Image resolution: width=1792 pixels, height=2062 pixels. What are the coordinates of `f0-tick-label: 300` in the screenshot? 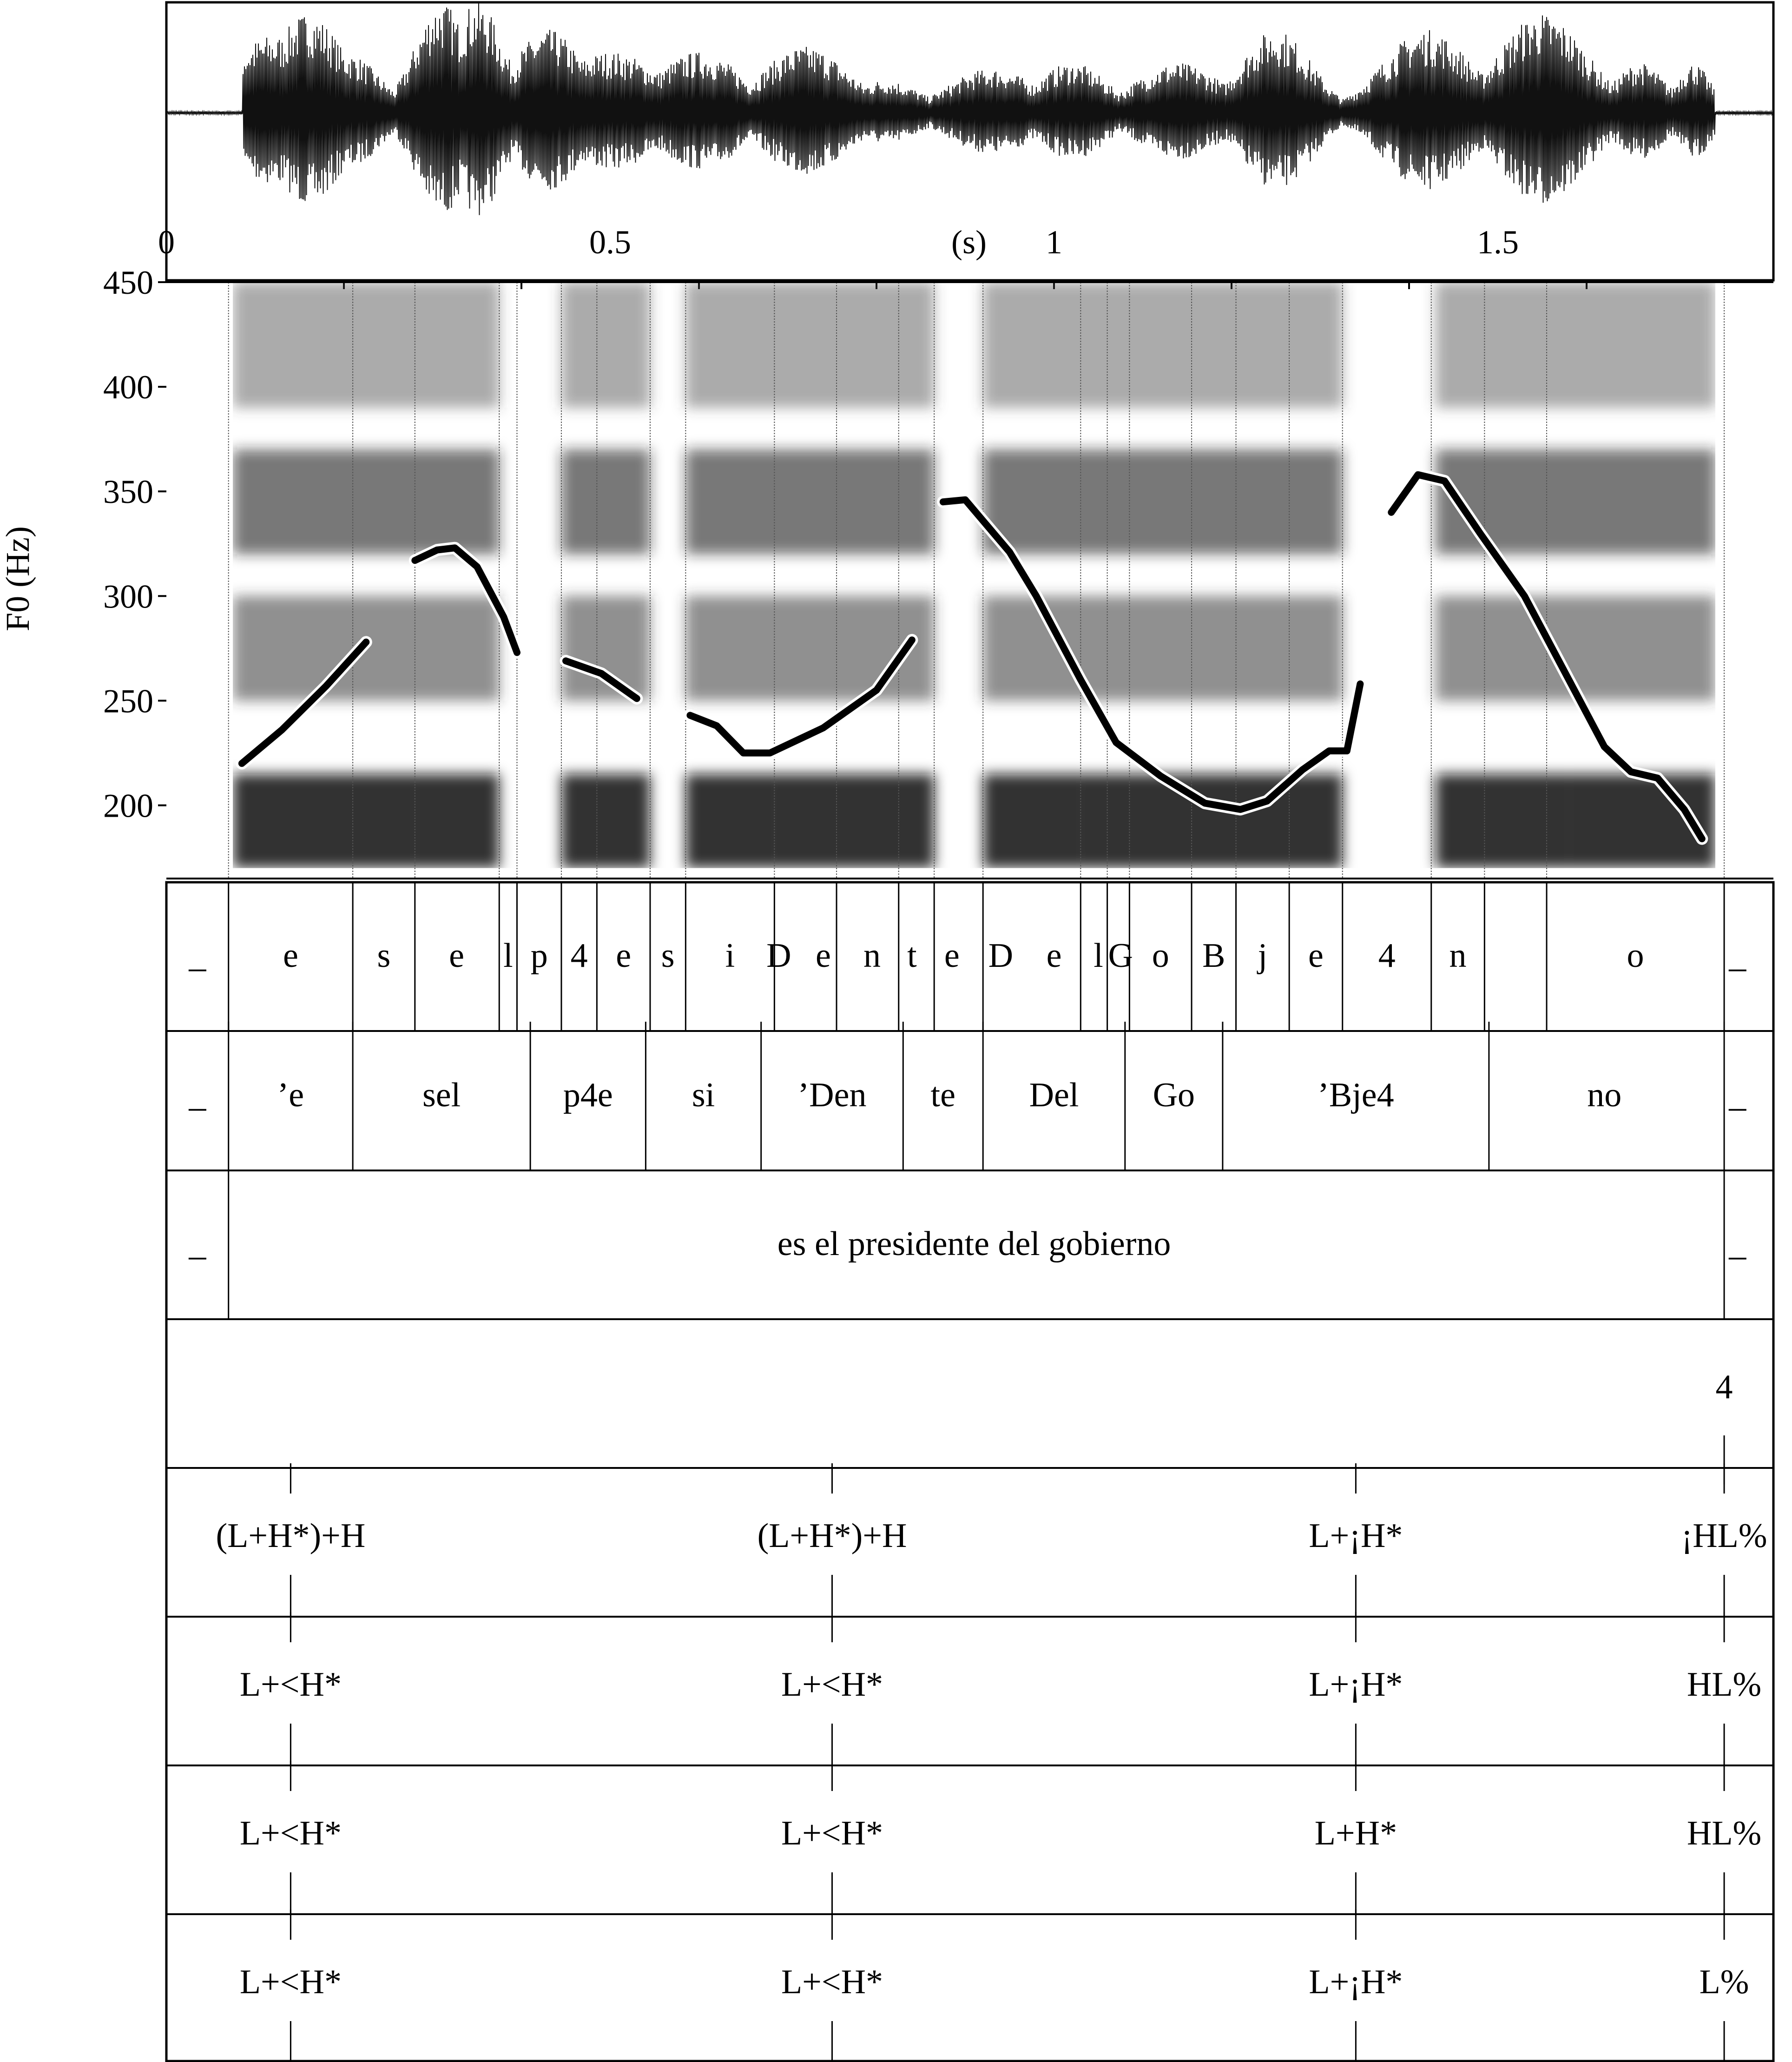 It's located at (128, 596).